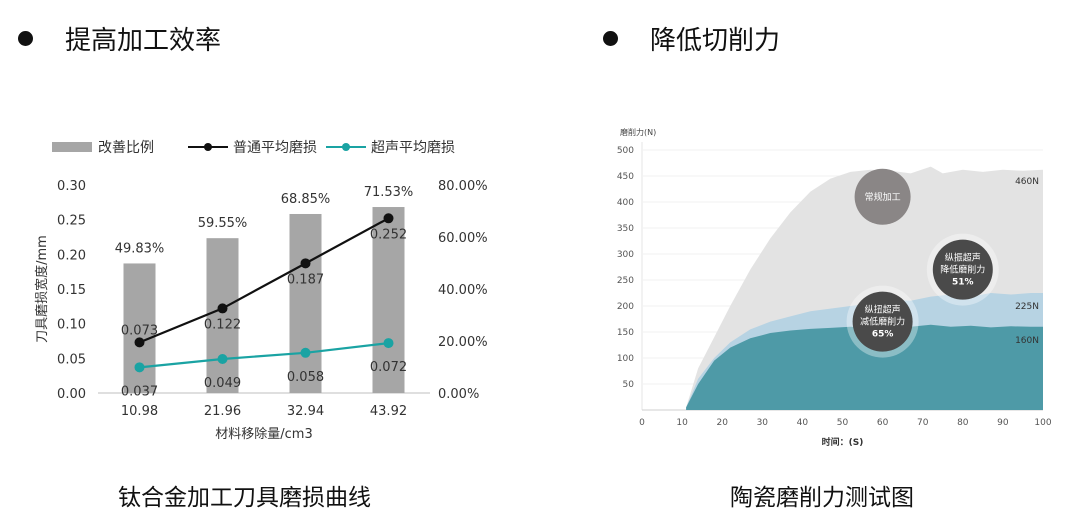  What do you see at coordinates (883, 335) in the screenshot?
I see `bubble-text: 65%` at bounding box center [883, 335].